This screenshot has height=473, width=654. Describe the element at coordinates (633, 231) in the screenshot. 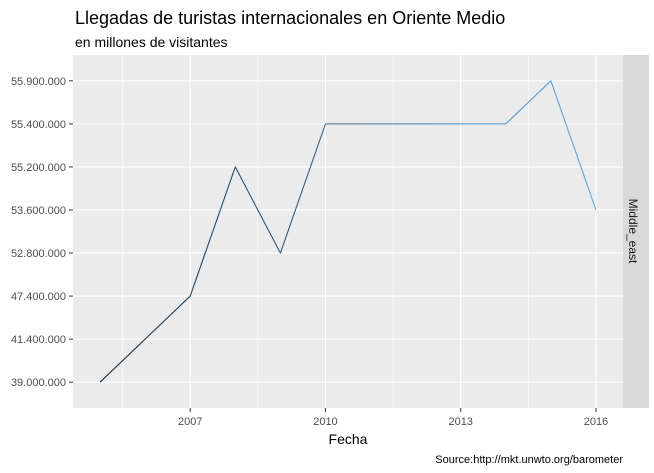

I see `facet-label: Middle_east` at that location.